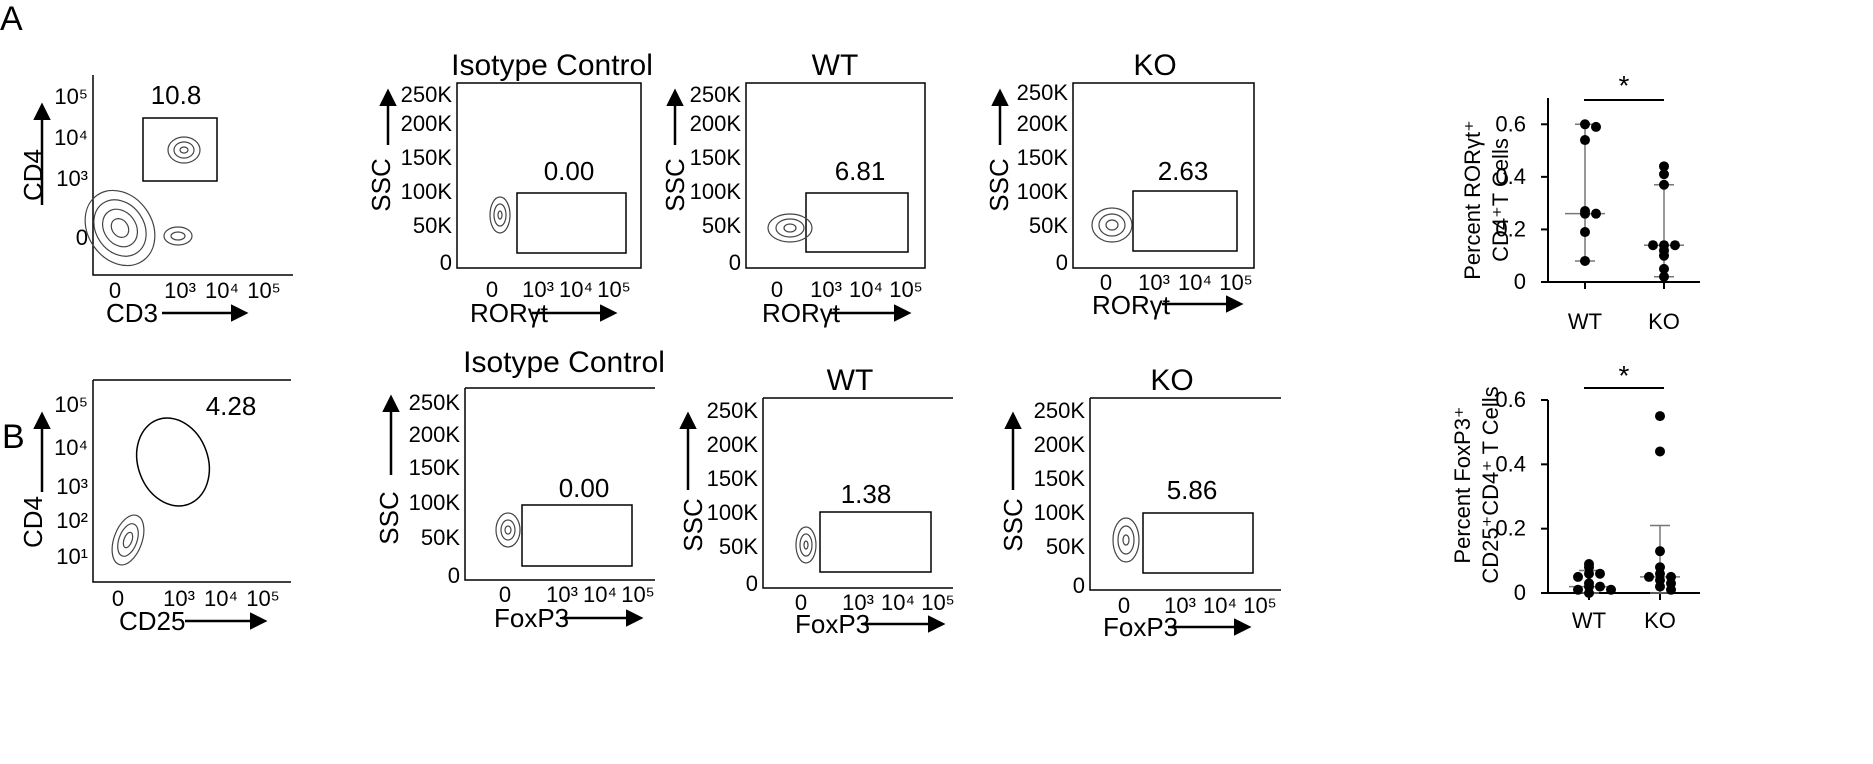 This screenshot has width=1873, height=764. What do you see at coordinates (1510, 528) in the screenshot?
I see `y-tick-label: 0.2` at bounding box center [1510, 528].